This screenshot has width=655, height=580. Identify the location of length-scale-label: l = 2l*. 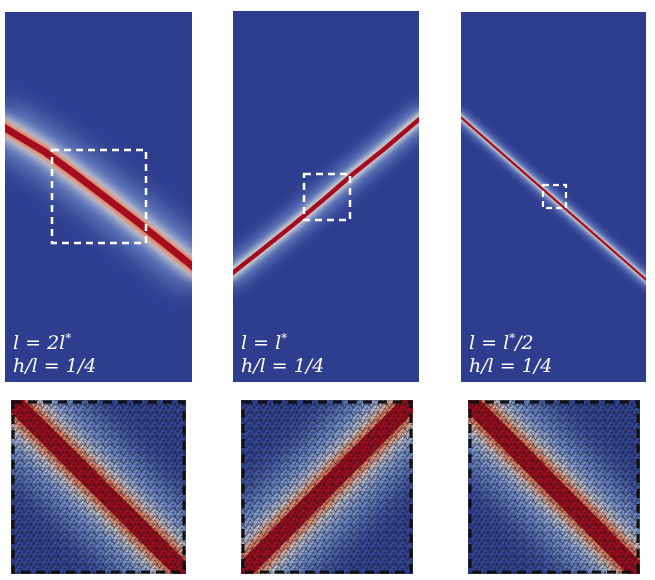
(42, 342).